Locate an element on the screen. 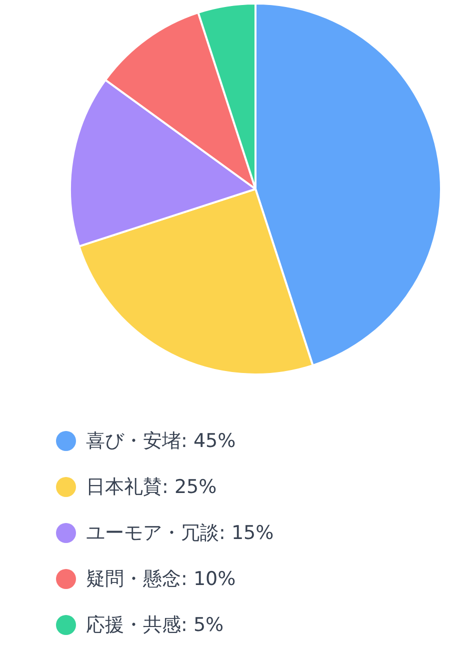 This screenshot has height=648, width=473. legend-label: 疑問・懸念: 10% is located at coordinates (161, 579).